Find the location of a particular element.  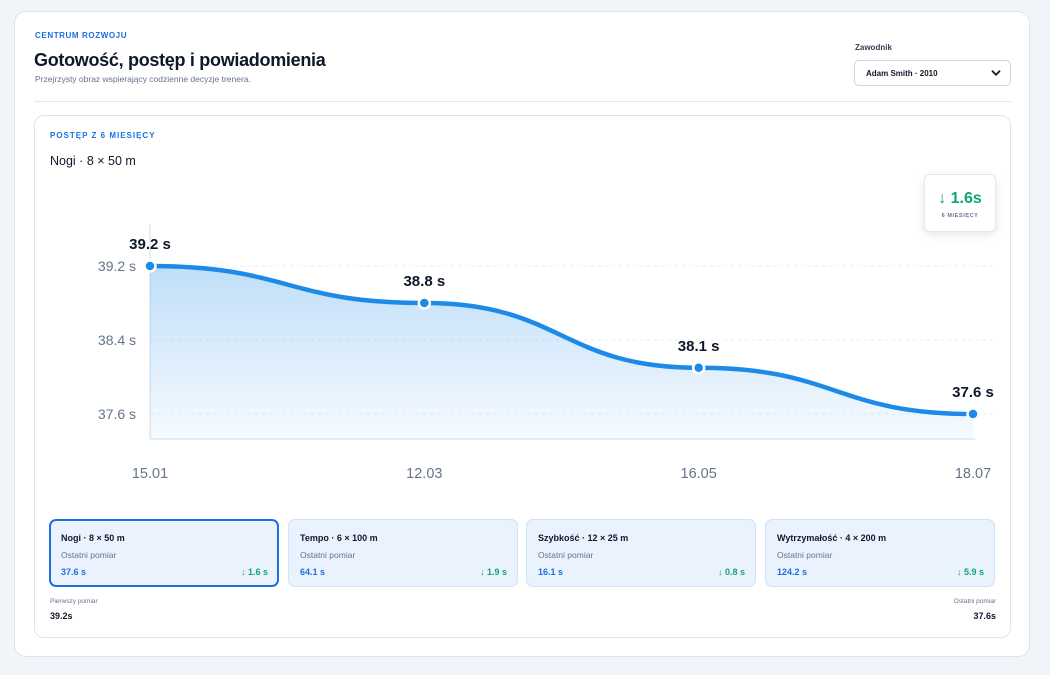

exercise-delta: ↓ 0.8 s is located at coordinates (731, 572).